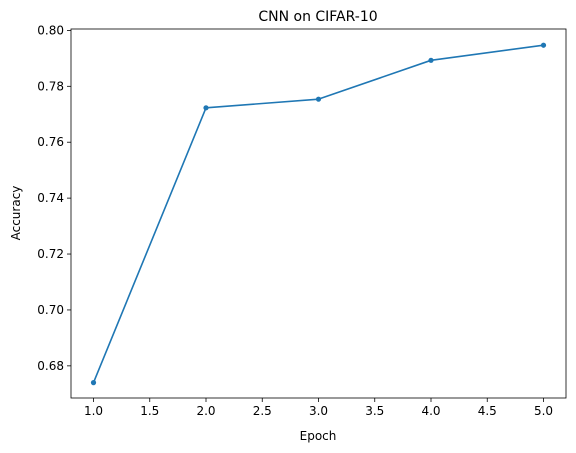 This screenshot has height=453, width=576. Describe the element at coordinates (374, 411) in the screenshot. I see `x-tick-label: 3.5` at that location.